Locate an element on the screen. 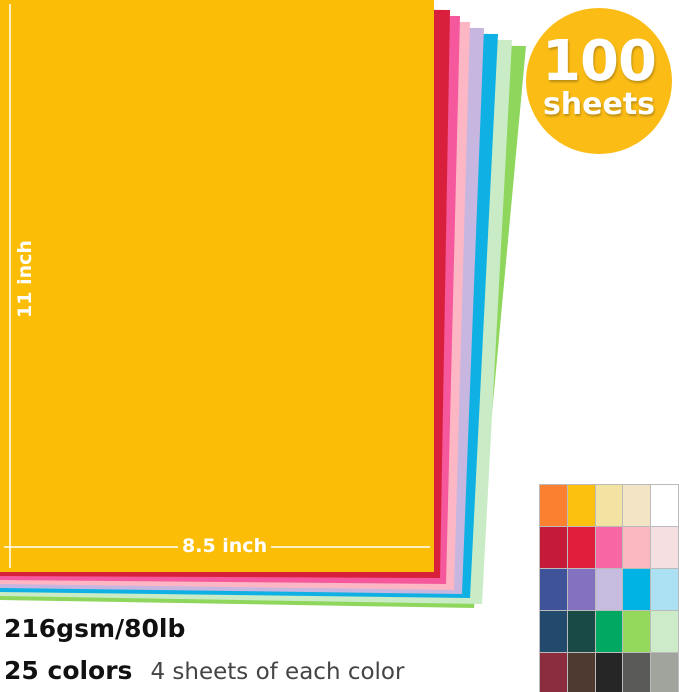  color-count: 25 colors is located at coordinates (68, 670).